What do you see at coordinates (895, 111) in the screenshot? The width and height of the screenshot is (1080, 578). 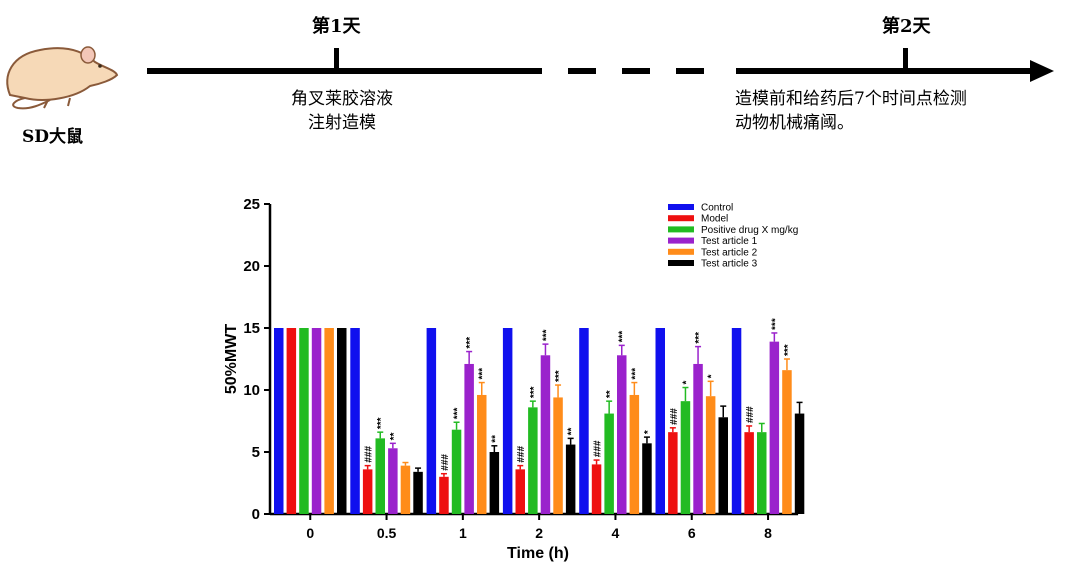 I see `step2-description: 造模前和给药后7个时间点检测 动物机械痛阈。` at bounding box center [895, 111].